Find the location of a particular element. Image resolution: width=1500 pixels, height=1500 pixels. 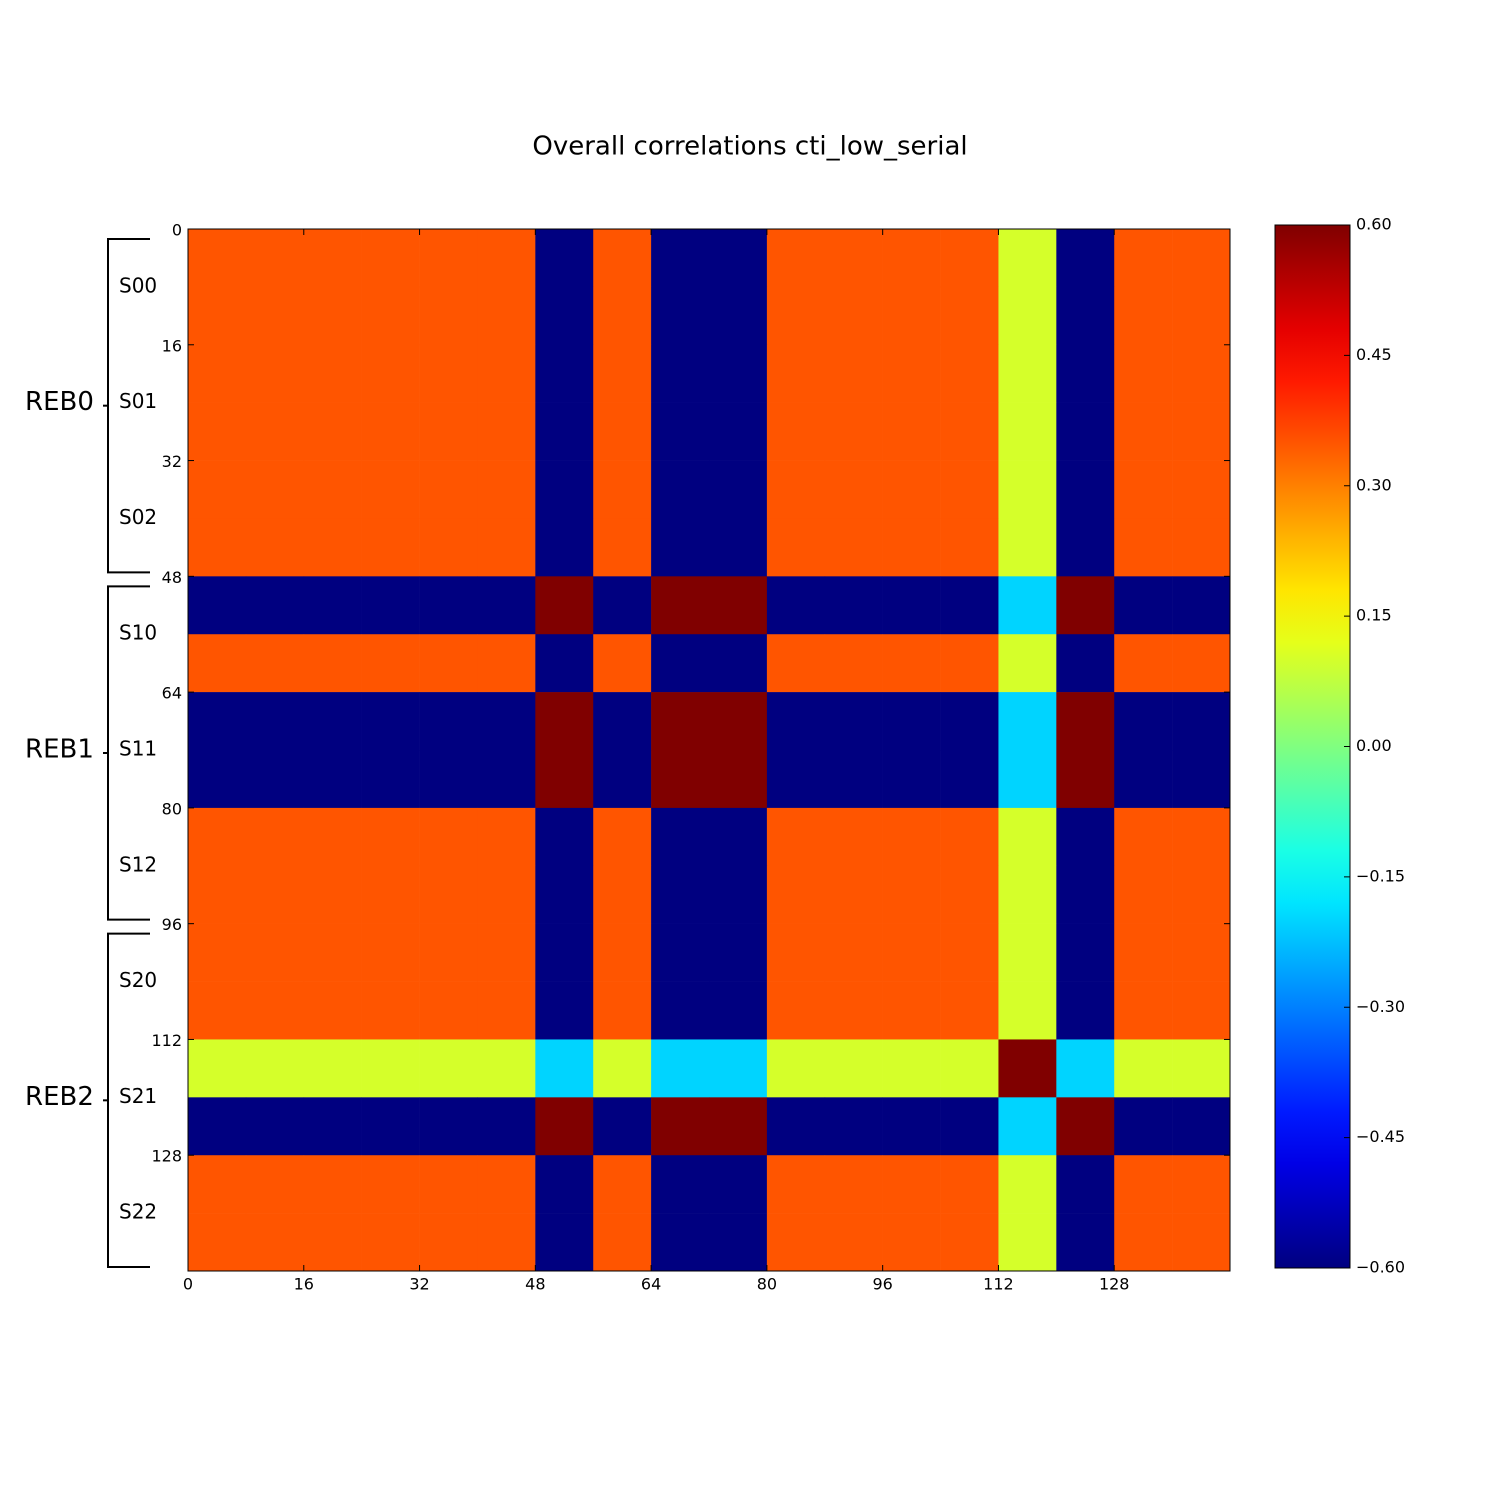

x-tick-label: 64 is located at coordinates (651, 1284).